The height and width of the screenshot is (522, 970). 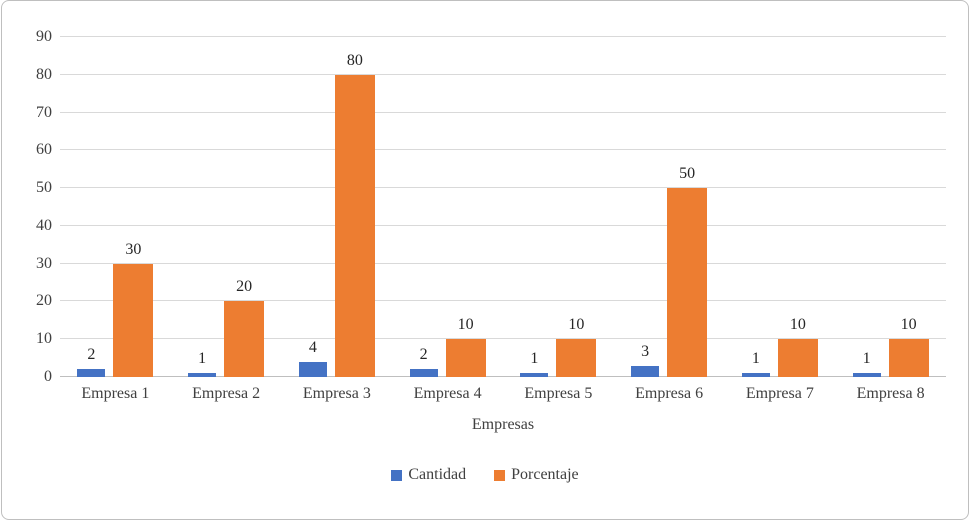 I want to click on x-category-label: Empresa 8, so click(x=890, y=393).